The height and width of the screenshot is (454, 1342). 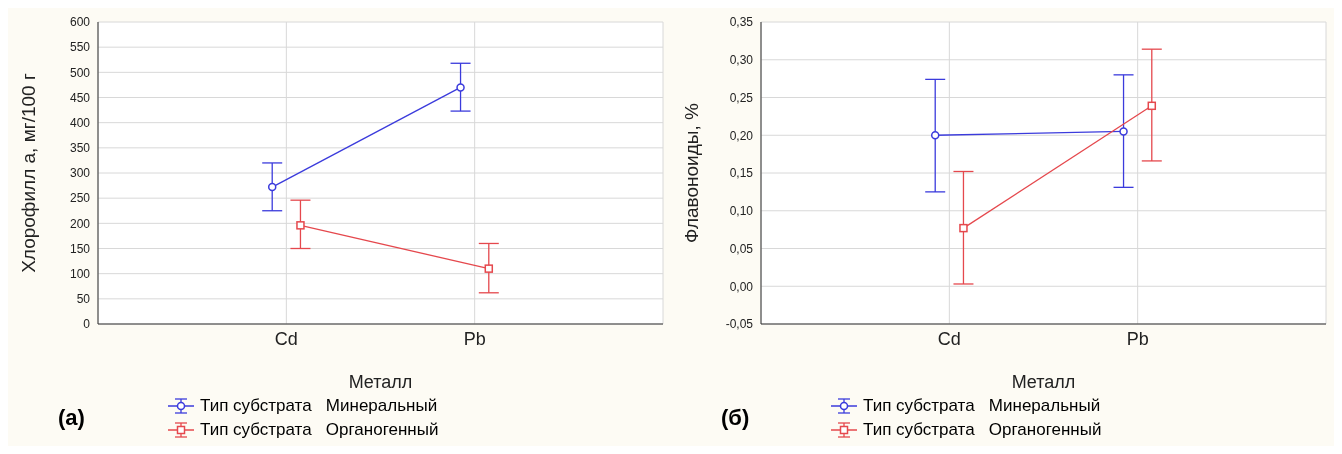 What do you see at coordinates (72, 418) in the screenshot?
I see `text: (а)` at bounding box center [72, 418].